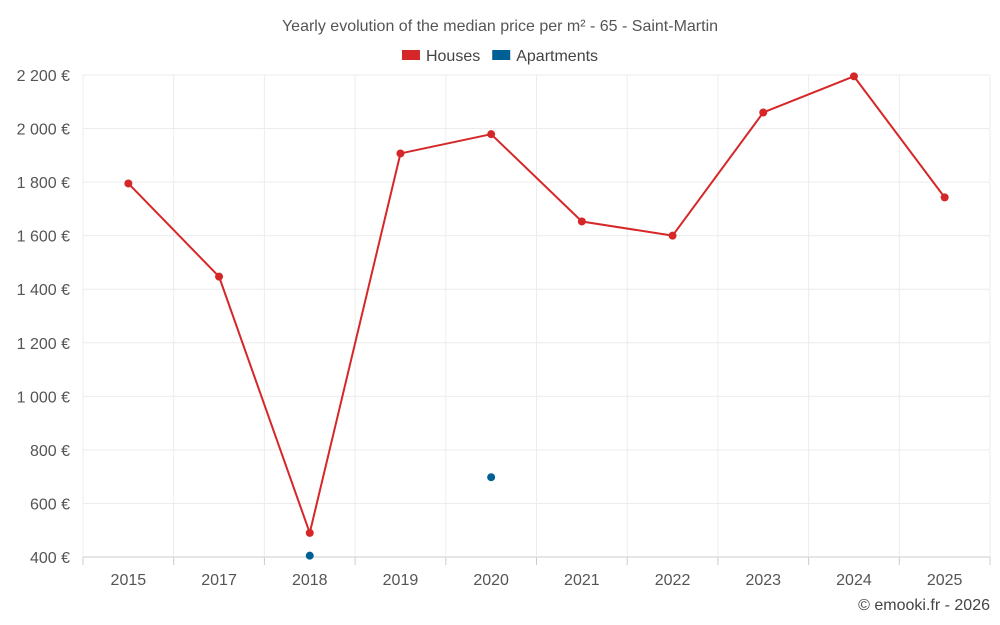  I want to click on x-axis: 2015 2017 2018 2019 2020 2021 2022 2023 2024 2025, so click(537, 580).